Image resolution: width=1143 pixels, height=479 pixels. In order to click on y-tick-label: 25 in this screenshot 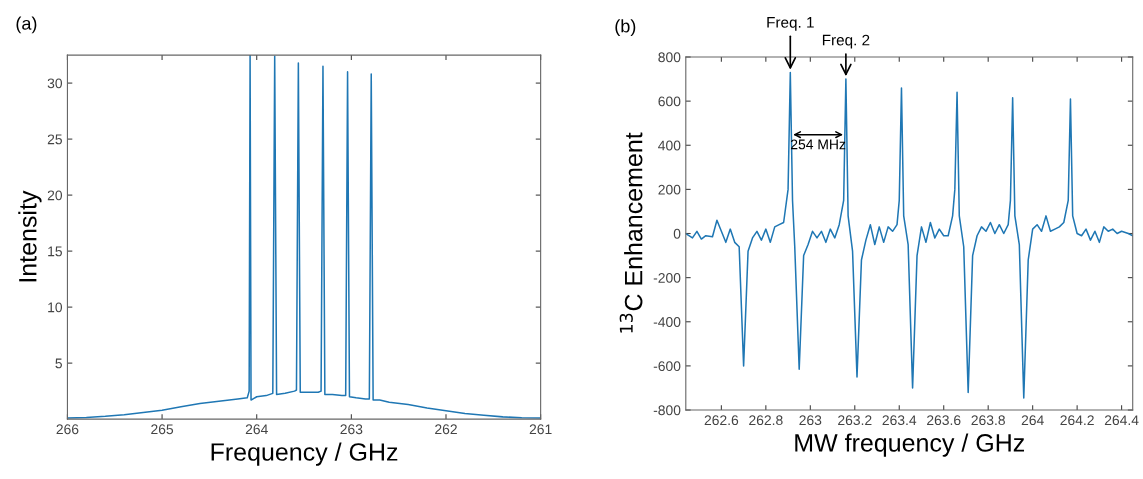, I will do `click(54, 139)`.